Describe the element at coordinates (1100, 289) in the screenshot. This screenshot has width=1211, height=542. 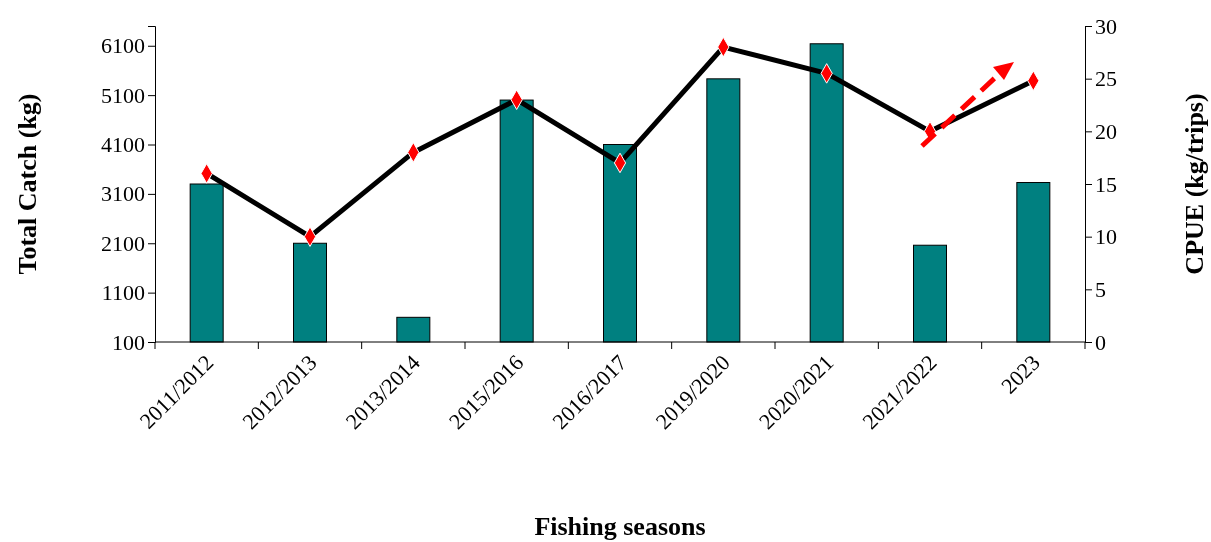
I see `y2-tick-label: 5` at that location.